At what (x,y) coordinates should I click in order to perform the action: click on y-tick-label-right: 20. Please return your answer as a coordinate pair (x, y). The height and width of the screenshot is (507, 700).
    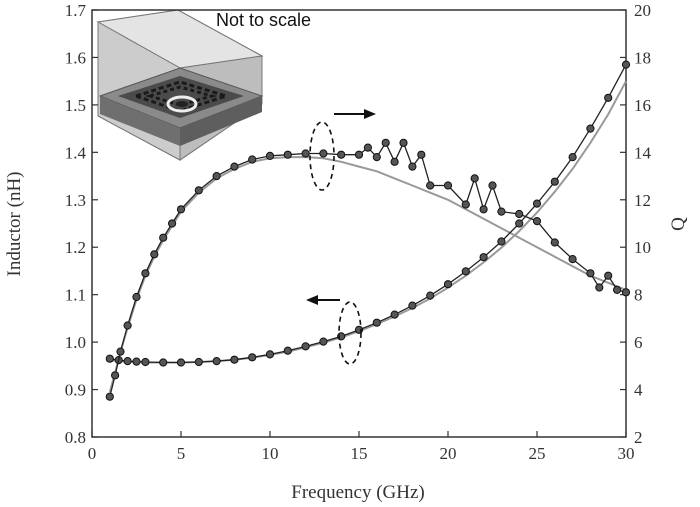
    Looking at the image, I should click on (642, 10).